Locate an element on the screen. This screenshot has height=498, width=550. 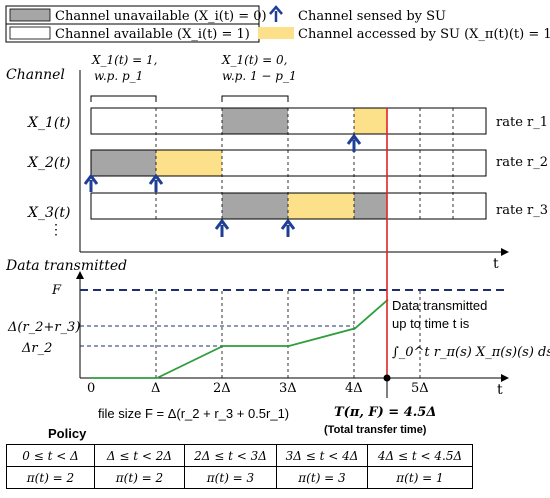
legend-swatch-available is located at coordinates (30, 33).